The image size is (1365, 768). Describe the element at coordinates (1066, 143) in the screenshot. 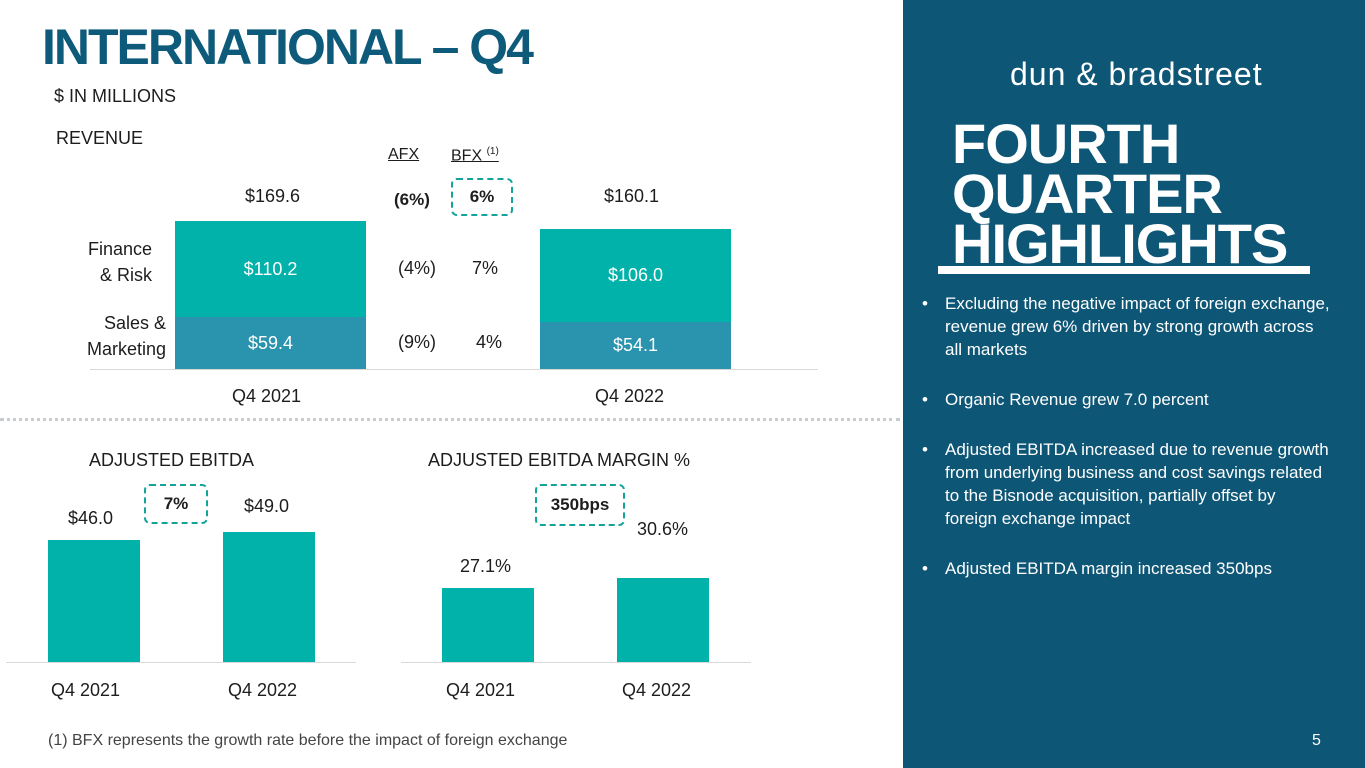

I see `highlights-heading-line-1: FOURTH` at that location.